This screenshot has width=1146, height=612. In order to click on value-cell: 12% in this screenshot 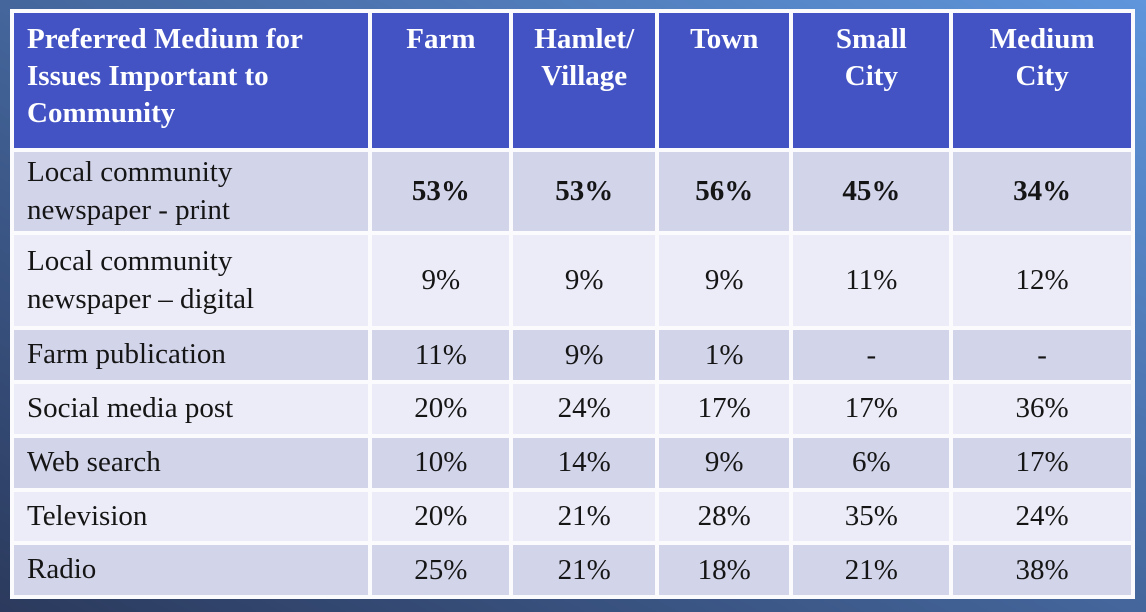, I will do `click(1042, 281)`.